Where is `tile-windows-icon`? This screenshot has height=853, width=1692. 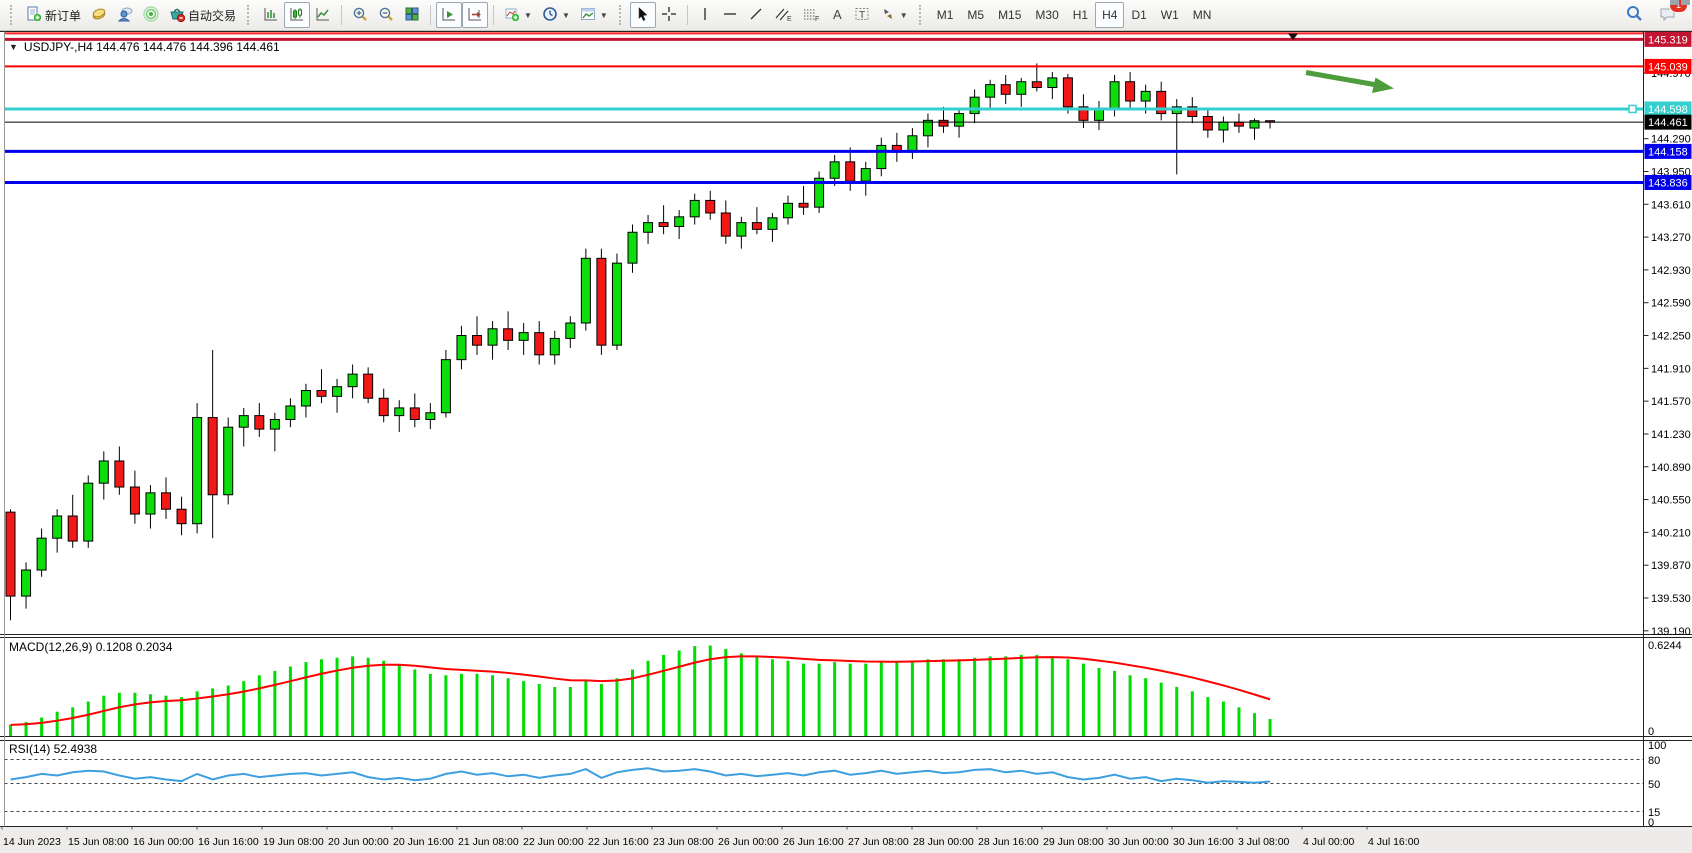
tile-windows-icon is located at coordinates (412, 15).